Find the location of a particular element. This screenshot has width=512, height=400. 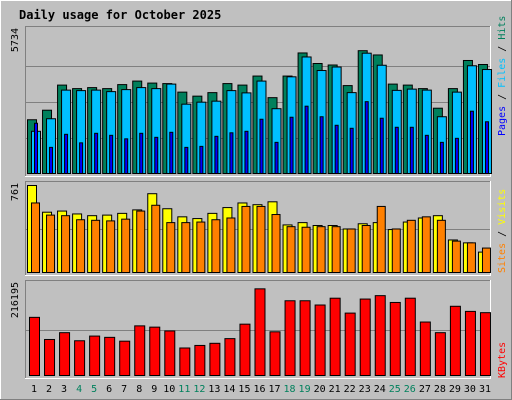

x-tick-label-day-19: 19 is located at coordinates (305, 389).